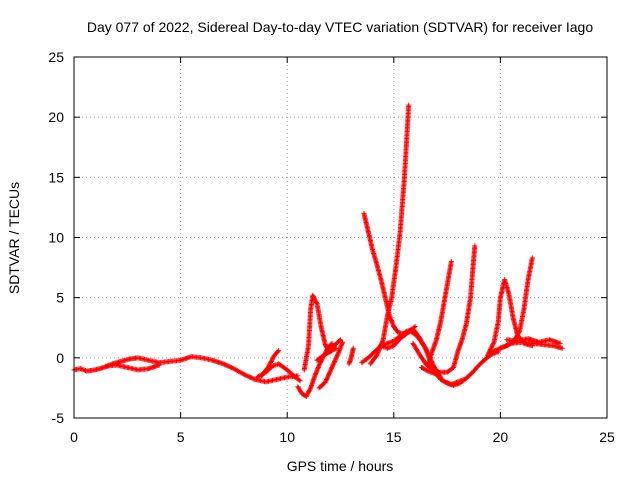 The width and height of the screenshot is (640, 480). What do you see at coordinates (56, 57) in the screenshot?
I see `y-tick-label: 25` at bounding box center [56, 57].